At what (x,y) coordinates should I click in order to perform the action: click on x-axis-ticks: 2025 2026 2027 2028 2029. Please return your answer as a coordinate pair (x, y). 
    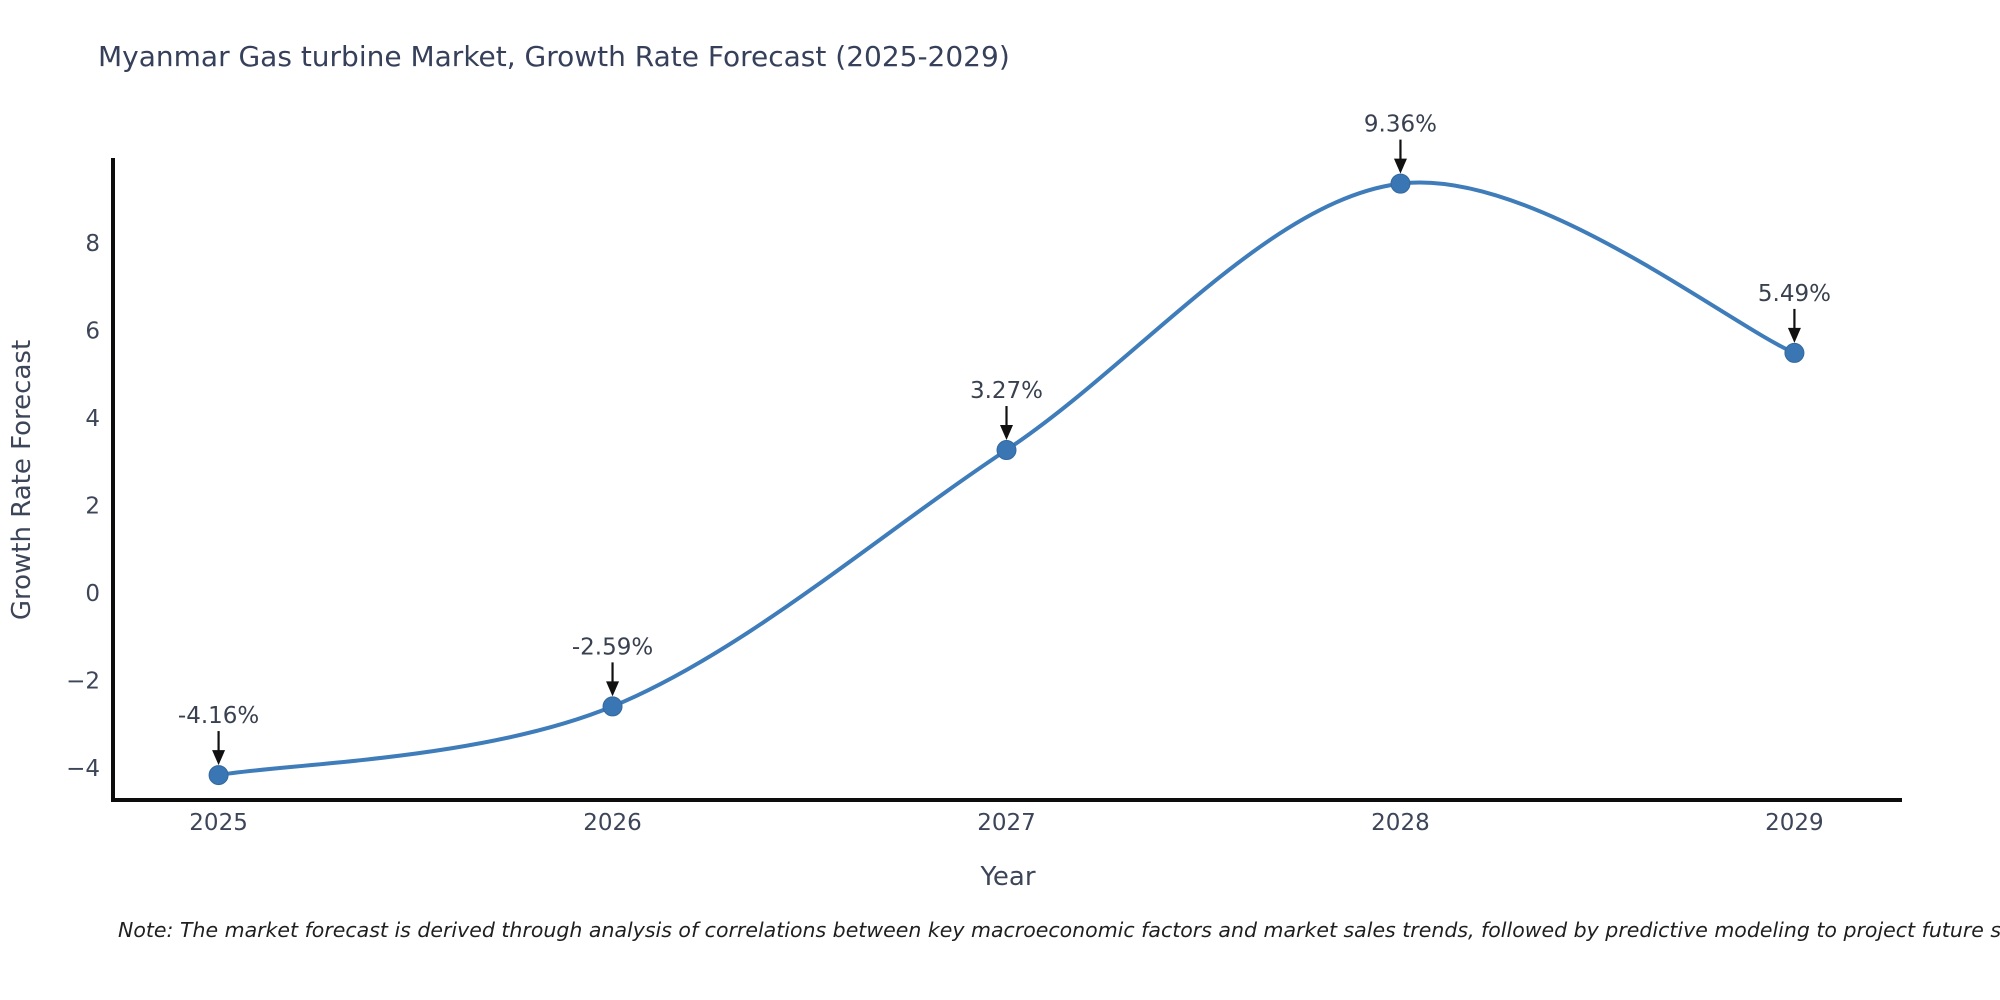
    Looking at the image, I should click on (1006, 823).